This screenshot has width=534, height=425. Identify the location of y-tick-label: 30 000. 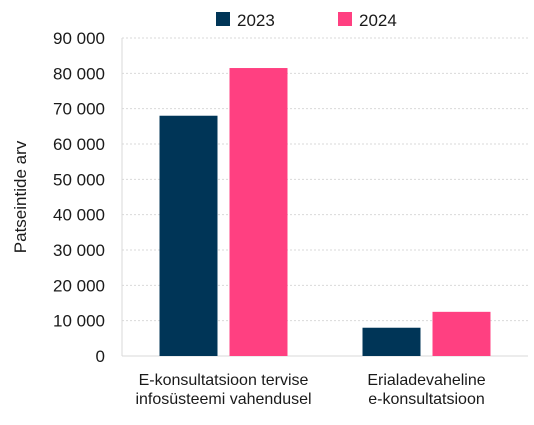
(79, 250).